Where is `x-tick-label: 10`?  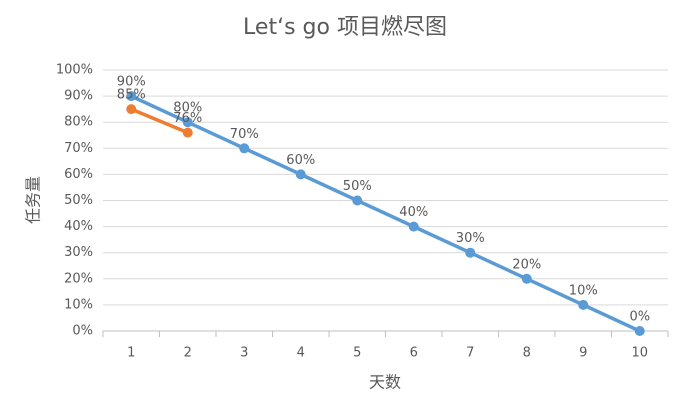 x-tick-label: 10 is located at coordinates (639, 353).